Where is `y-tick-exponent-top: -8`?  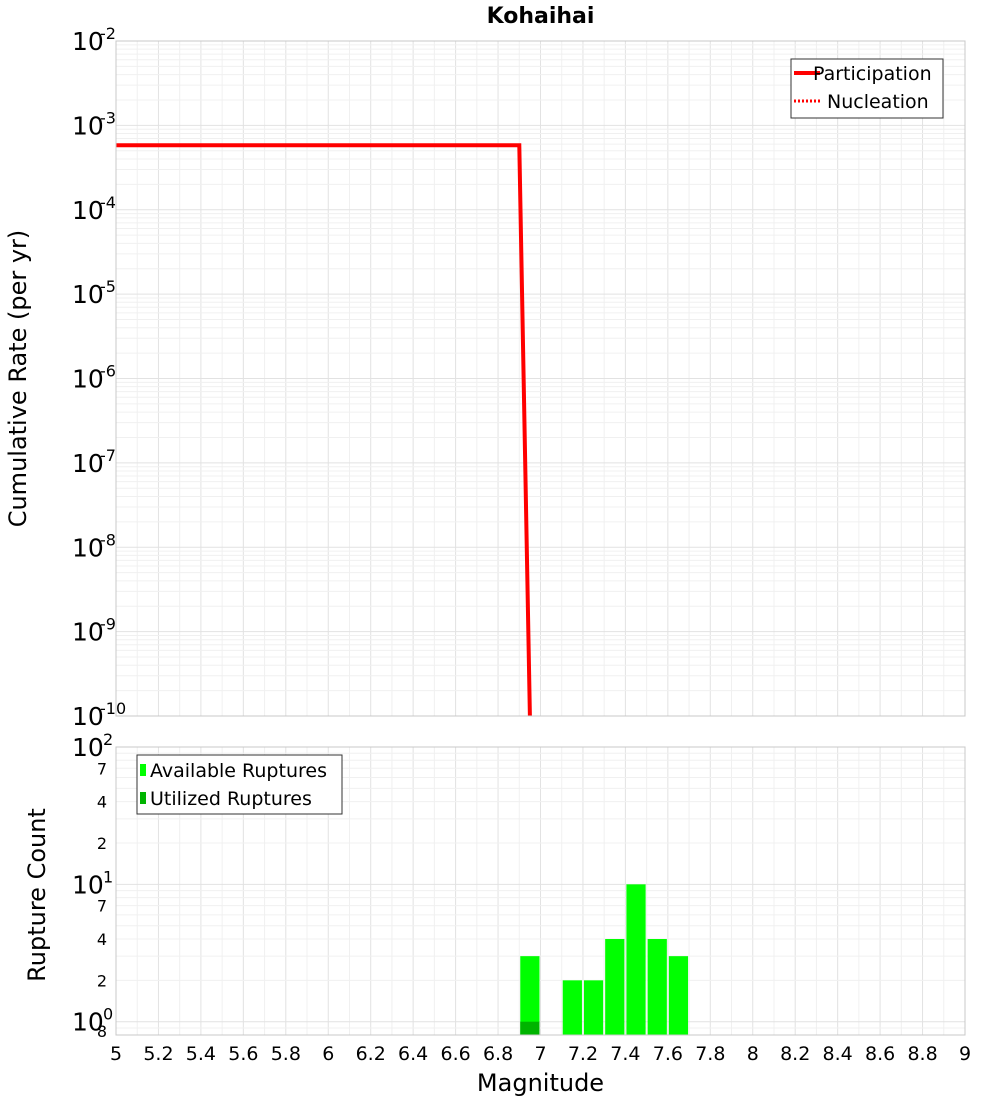
y-tick-exponent-top: -8 is located at coordinates (108, 539).